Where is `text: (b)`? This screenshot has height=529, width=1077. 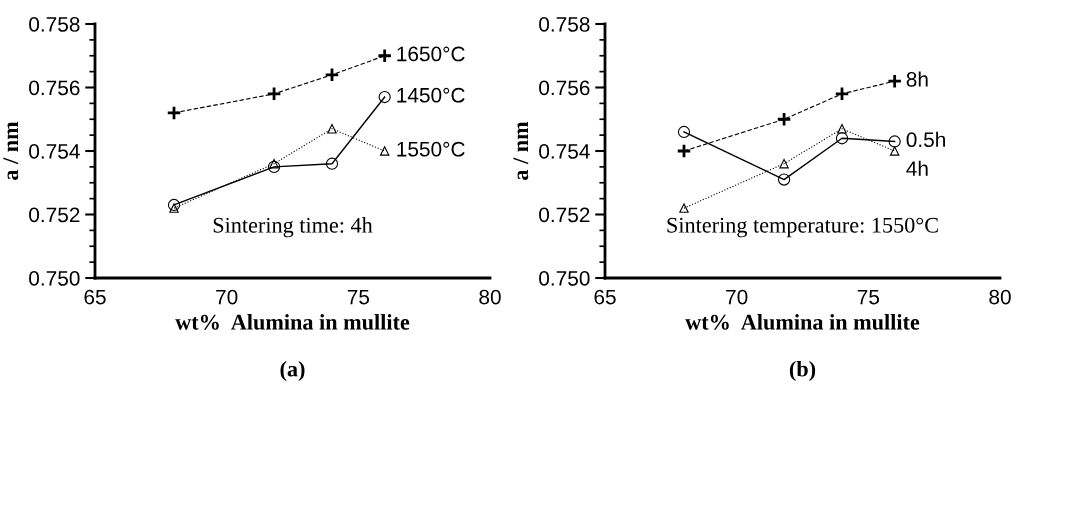
text: (b) is located at coordinates (802, 371).